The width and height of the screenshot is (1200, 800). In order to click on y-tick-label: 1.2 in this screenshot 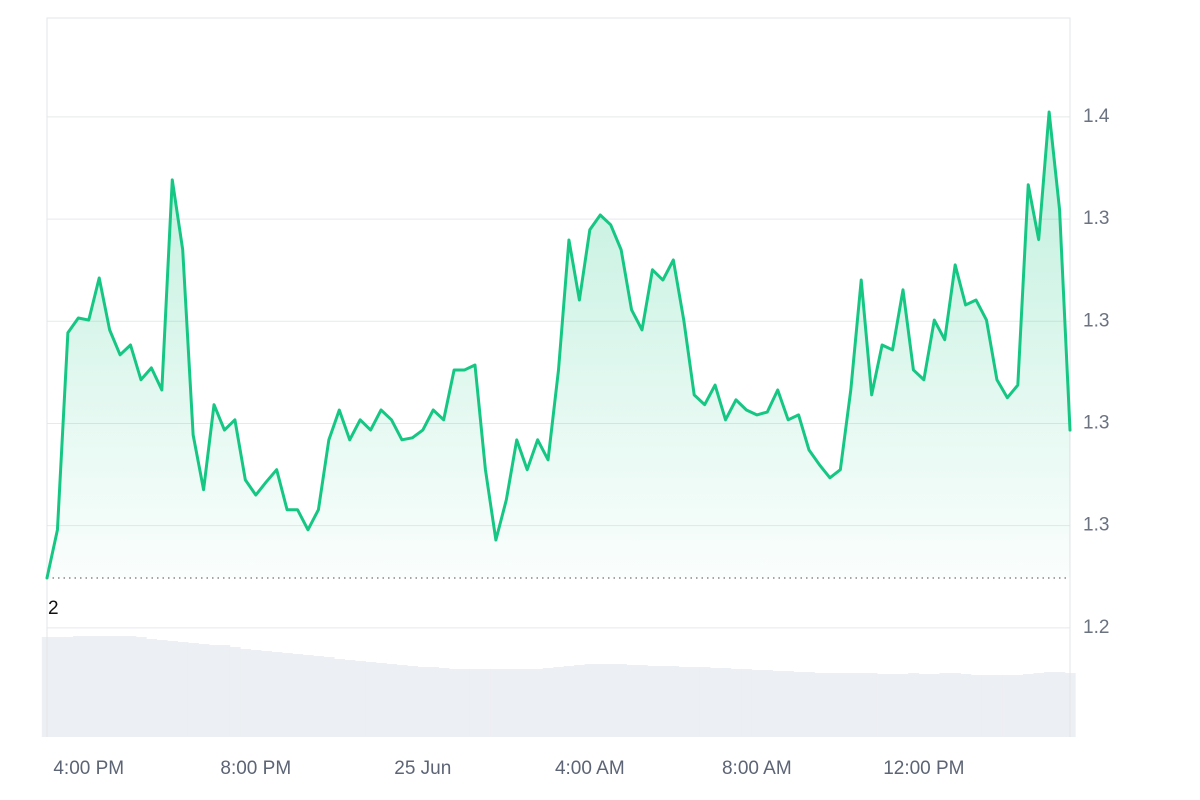, I will do `click(1096, 627)`.